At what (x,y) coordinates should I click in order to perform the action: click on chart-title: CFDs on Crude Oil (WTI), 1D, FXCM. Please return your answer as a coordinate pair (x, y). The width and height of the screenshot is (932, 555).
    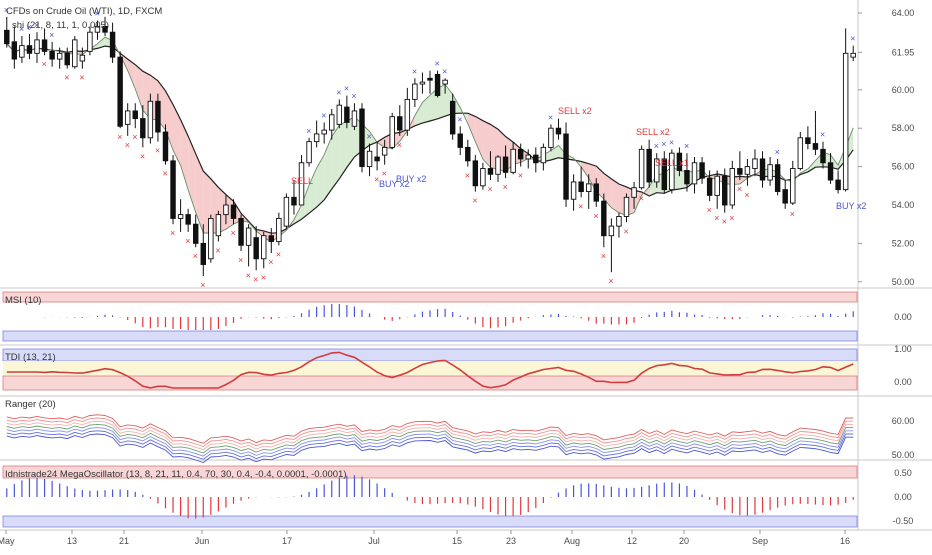
    Looking at the image, I should click on (84, 11).